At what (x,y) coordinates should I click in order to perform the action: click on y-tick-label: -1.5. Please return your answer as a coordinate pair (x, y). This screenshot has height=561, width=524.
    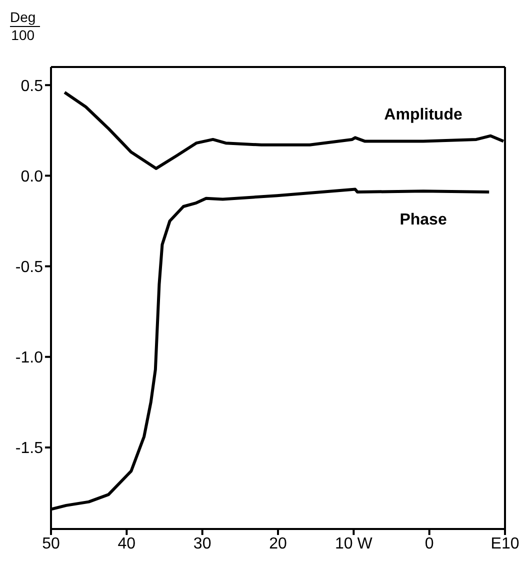
    Looking at the image, I should click on (29, 449).